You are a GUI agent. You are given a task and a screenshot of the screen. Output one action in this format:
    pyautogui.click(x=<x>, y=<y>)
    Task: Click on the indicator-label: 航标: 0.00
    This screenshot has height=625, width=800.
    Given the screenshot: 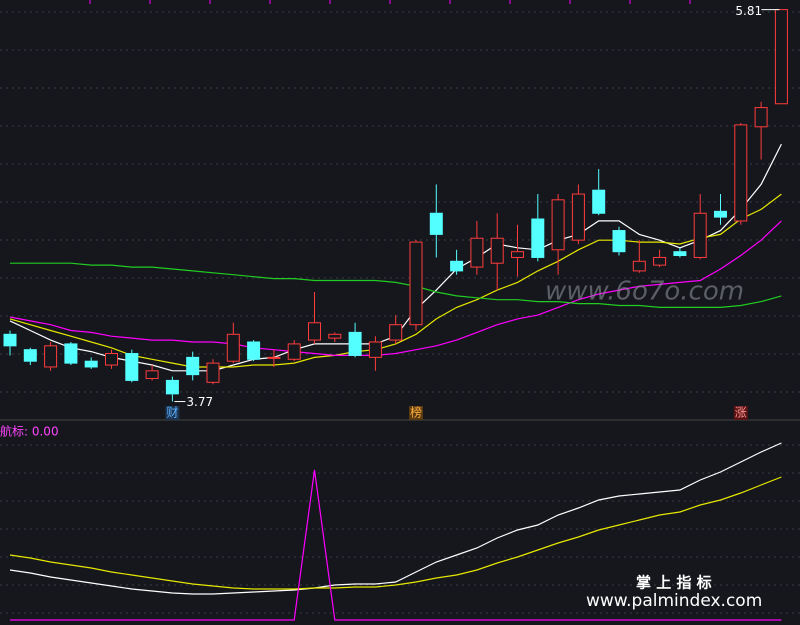 What is the action you would take?
    pyautogui.click(x=29, y=431)
    